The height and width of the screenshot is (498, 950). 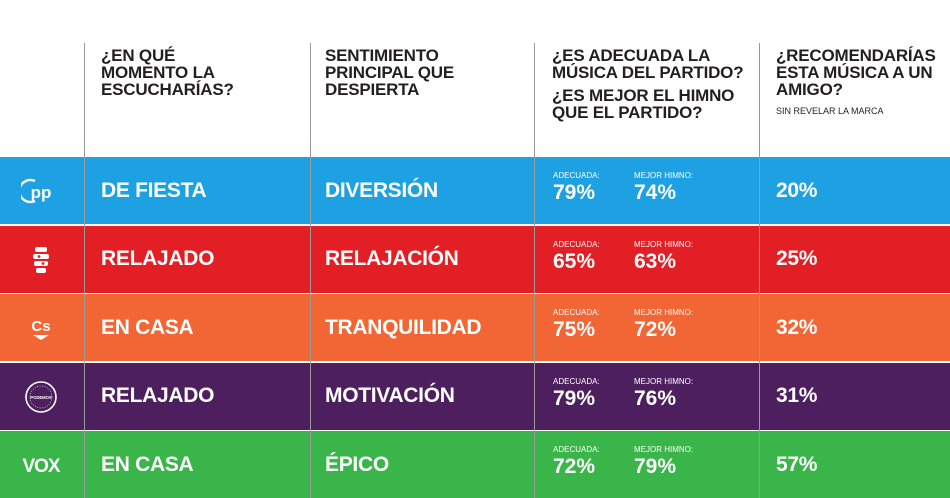 I want to click on podemos-logo-icon: PODEMOS, so click(x=41, y=397).